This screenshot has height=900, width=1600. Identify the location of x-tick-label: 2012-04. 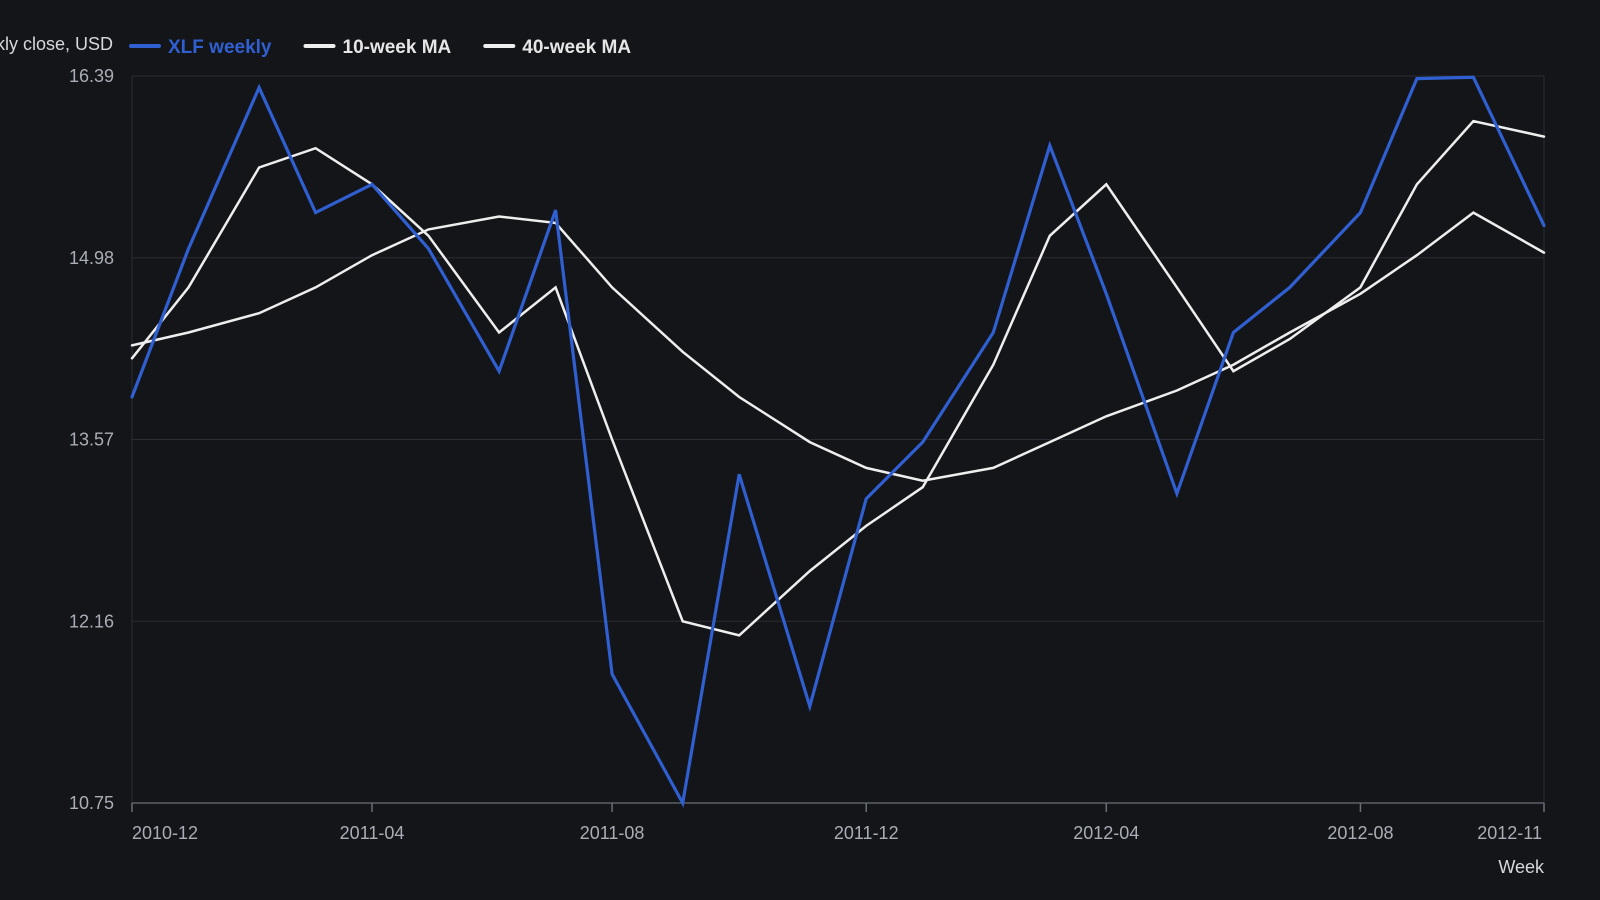
(1106, 833).